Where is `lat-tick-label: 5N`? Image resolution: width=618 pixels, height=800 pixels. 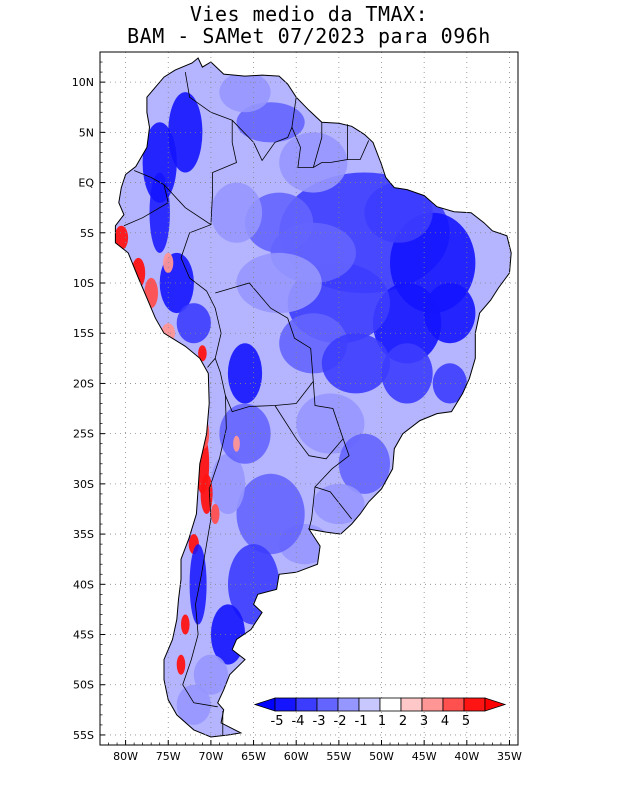
lat-tick-label: 5N is located at coordinates (86, 132).